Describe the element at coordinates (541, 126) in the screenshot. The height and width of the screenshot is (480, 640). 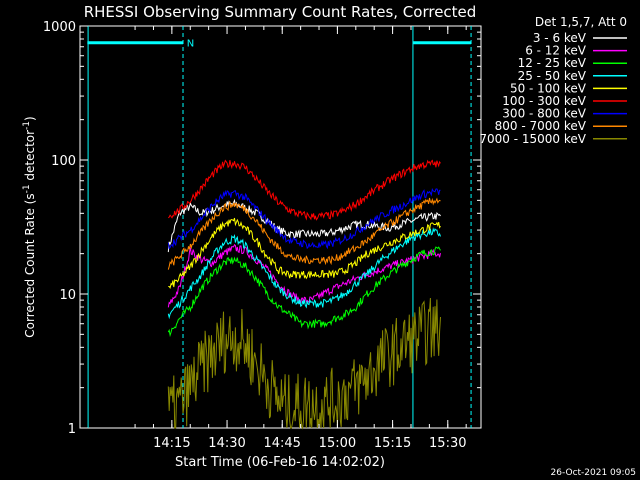
I see `legend-label: 800 - 7000 keV` at that location.